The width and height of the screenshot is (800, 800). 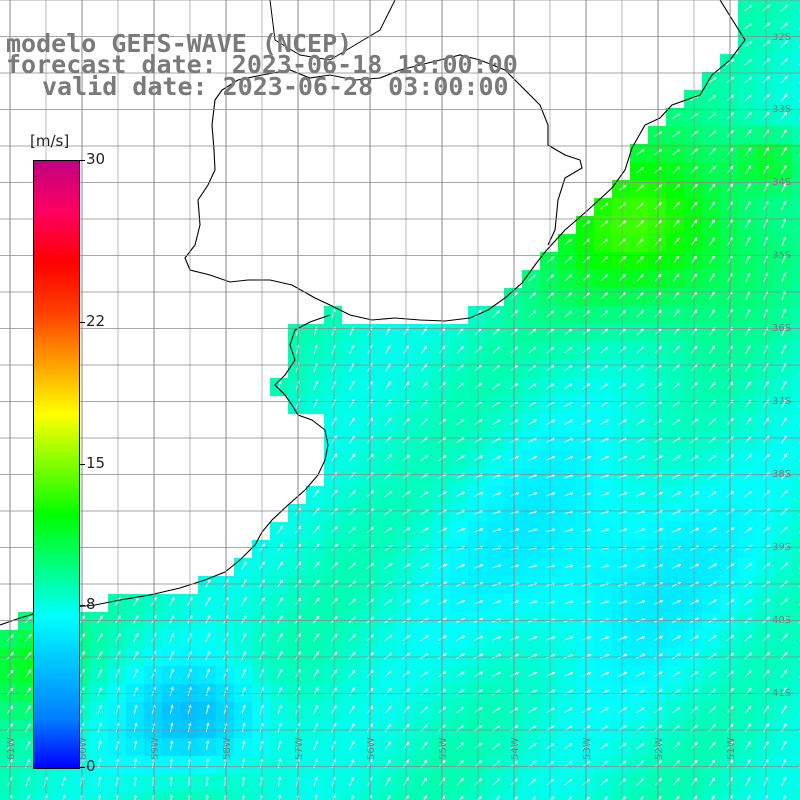 I want to click on latitude-label: 33S, so click(x=781, y=109).